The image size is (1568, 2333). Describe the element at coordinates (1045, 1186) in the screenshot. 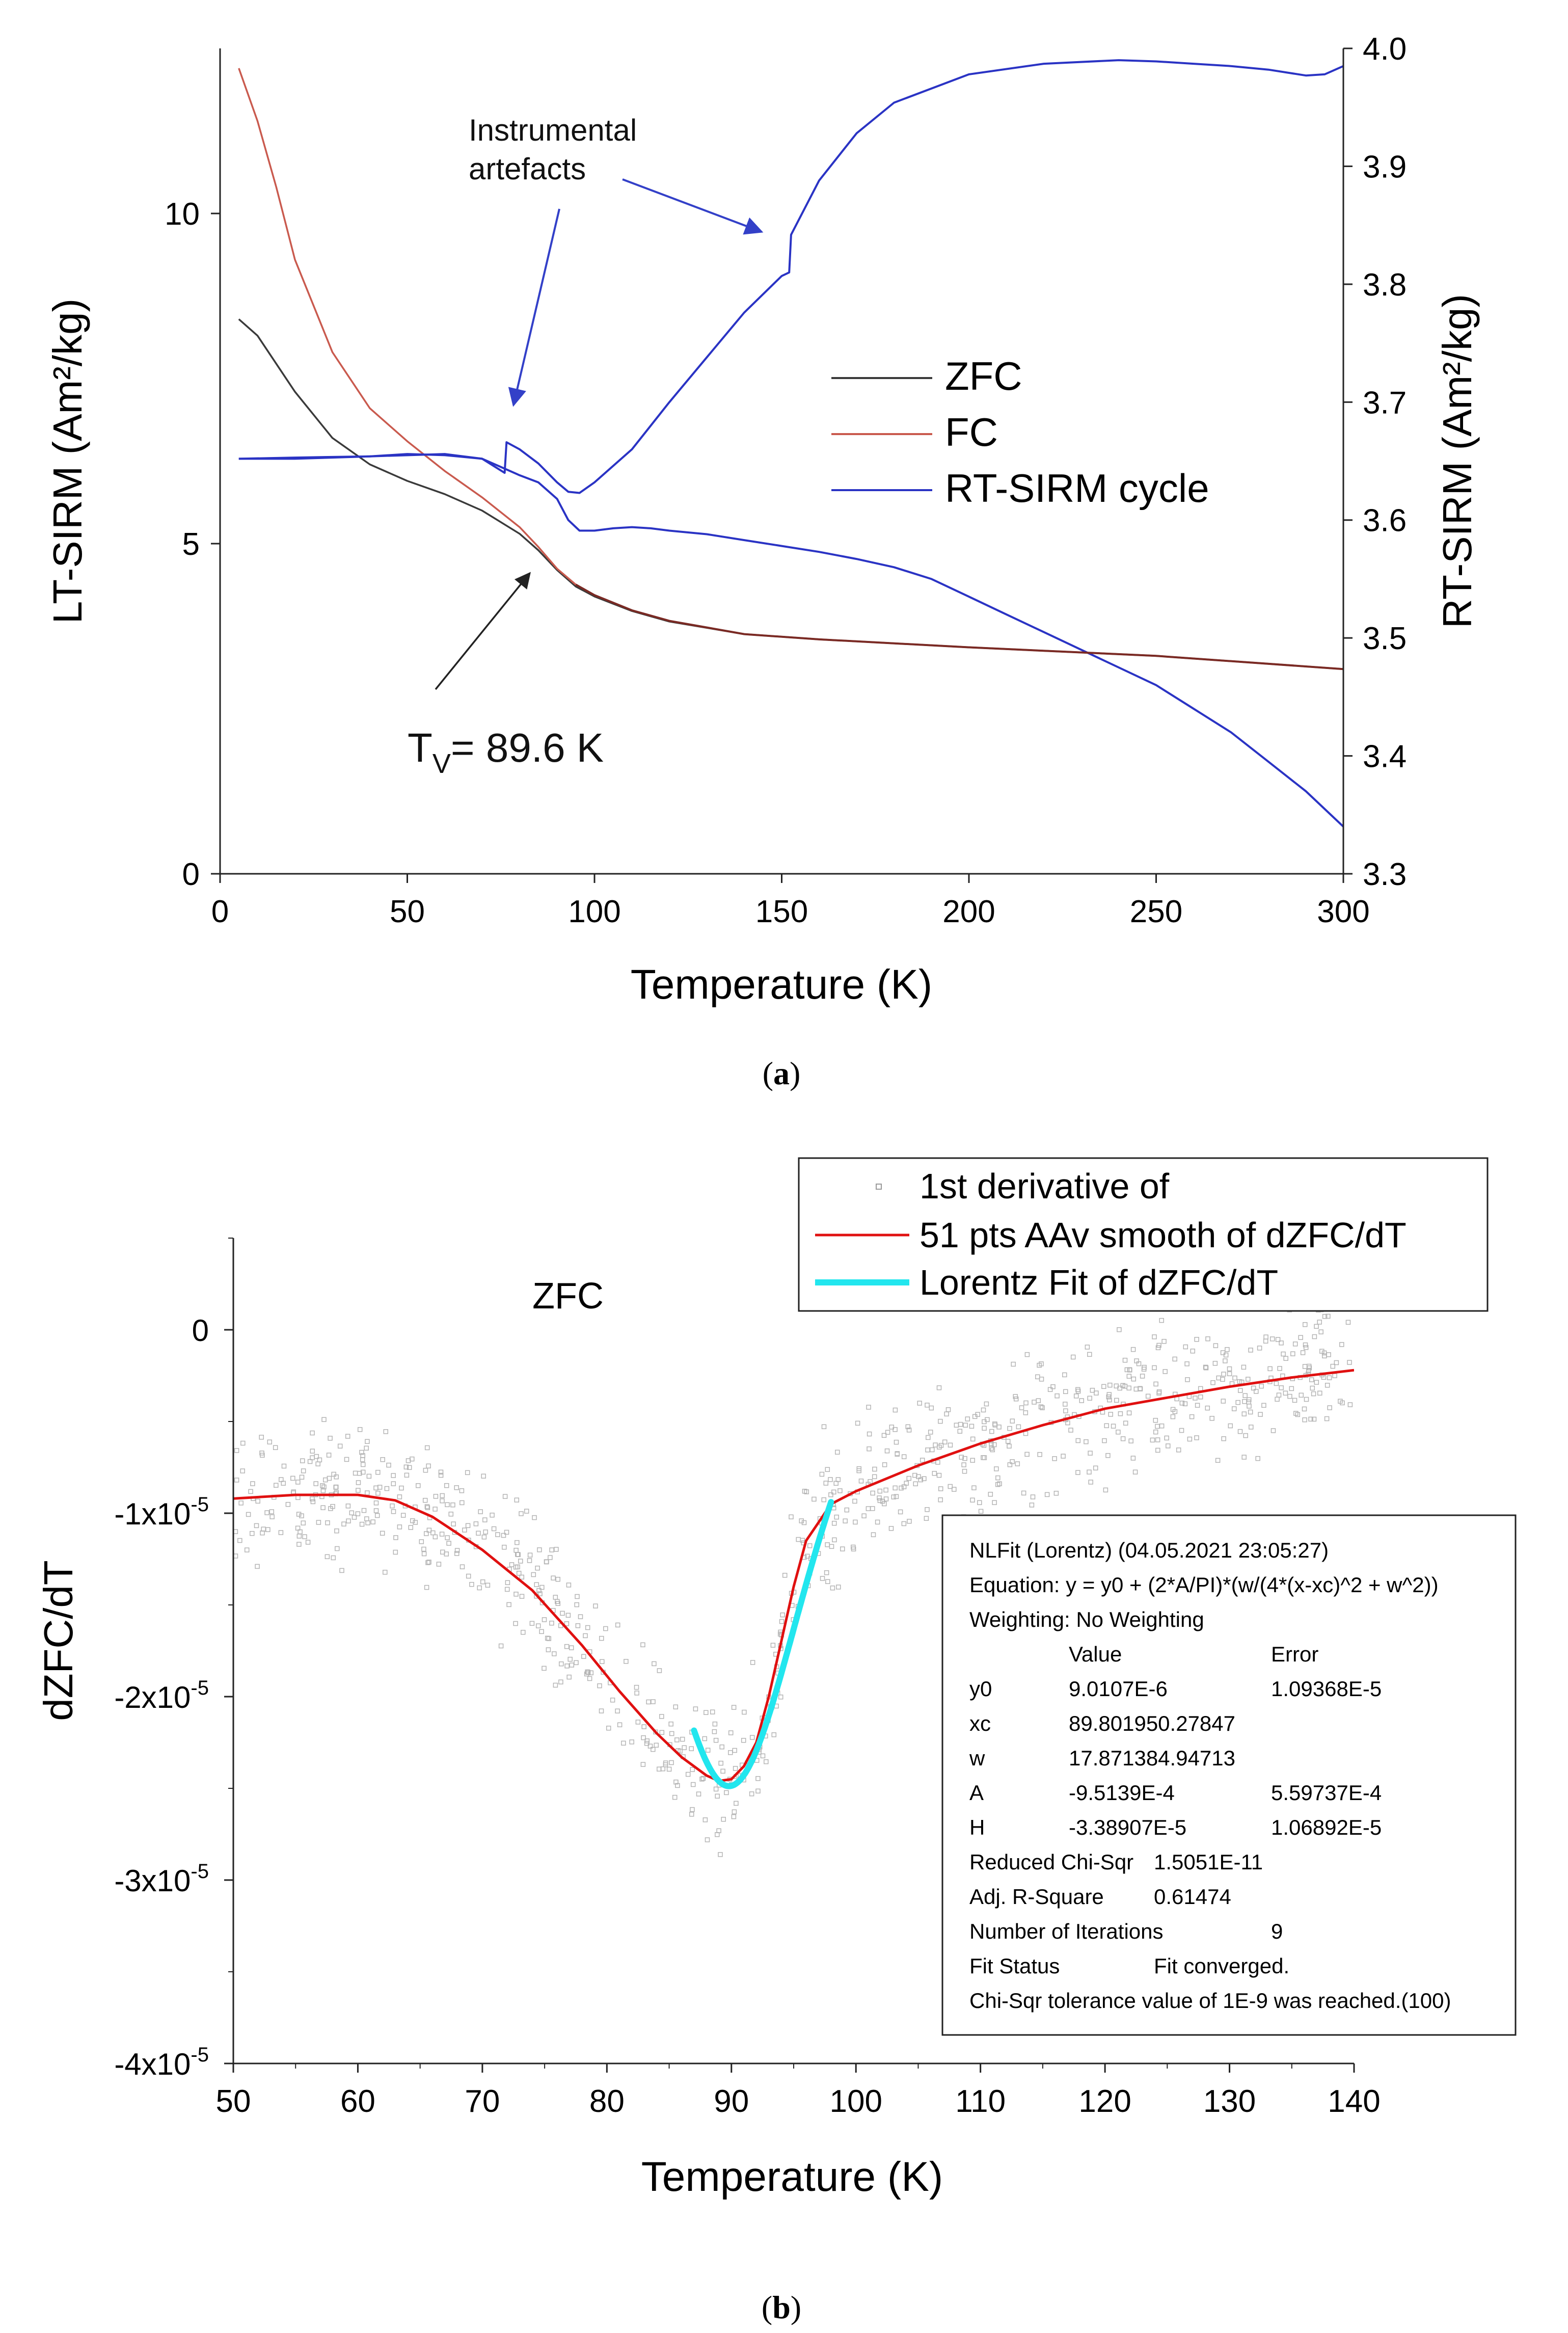

I see `legend-label-scatter: 1st derivative of` at that location.